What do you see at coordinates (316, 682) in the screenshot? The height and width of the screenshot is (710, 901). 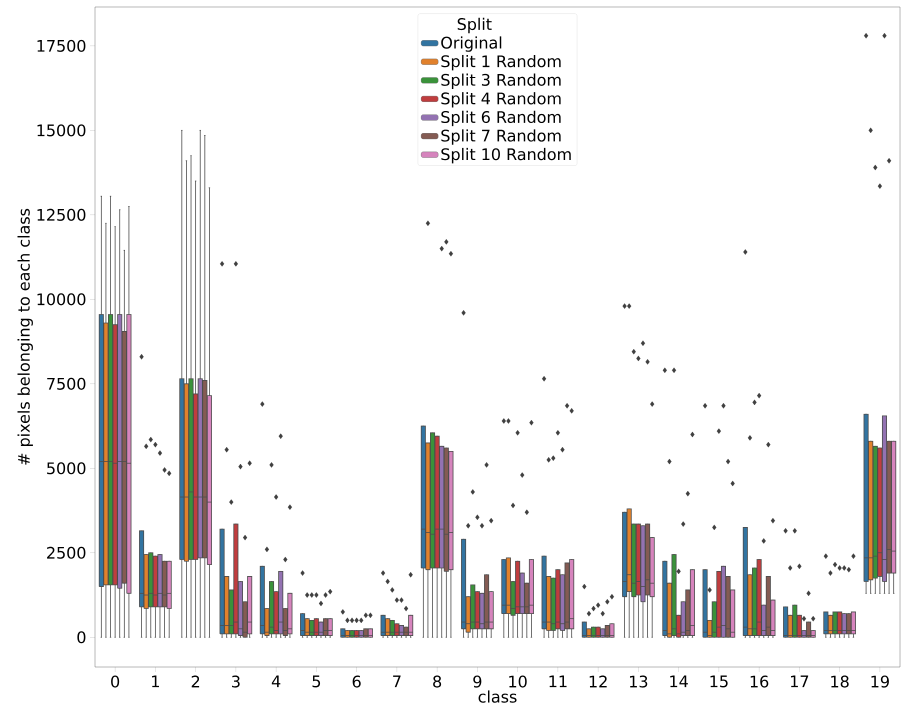 I see `x-tick-label: 5` at bounding box center [316, 682].